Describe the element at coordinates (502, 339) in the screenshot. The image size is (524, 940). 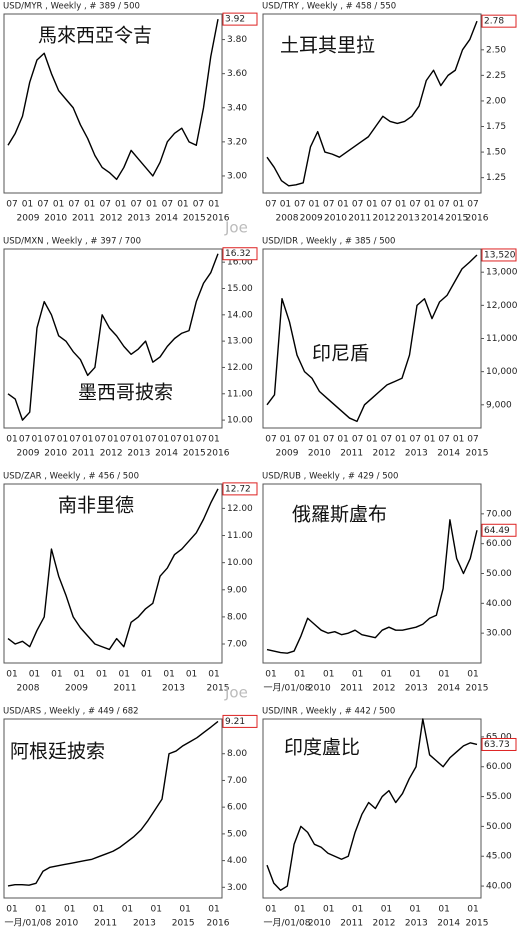
I see `y-tick-label: 11,000` at that location.